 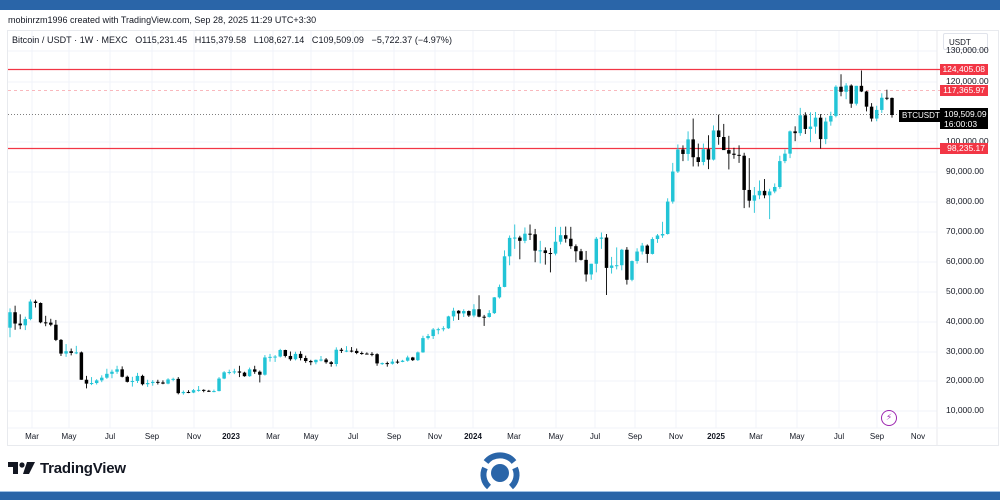 I want to click on currency-selector: USDT, so click(x=965, y=41).